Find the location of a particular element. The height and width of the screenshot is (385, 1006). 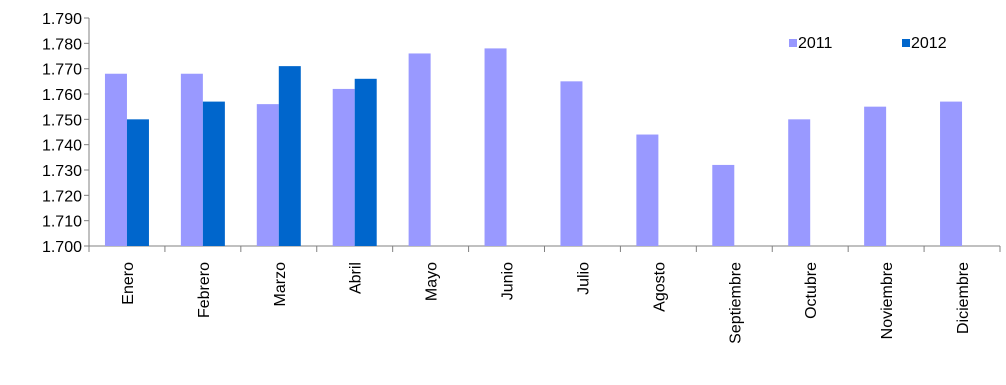

x-category-label: Junio is located at coordinates (508, 281).